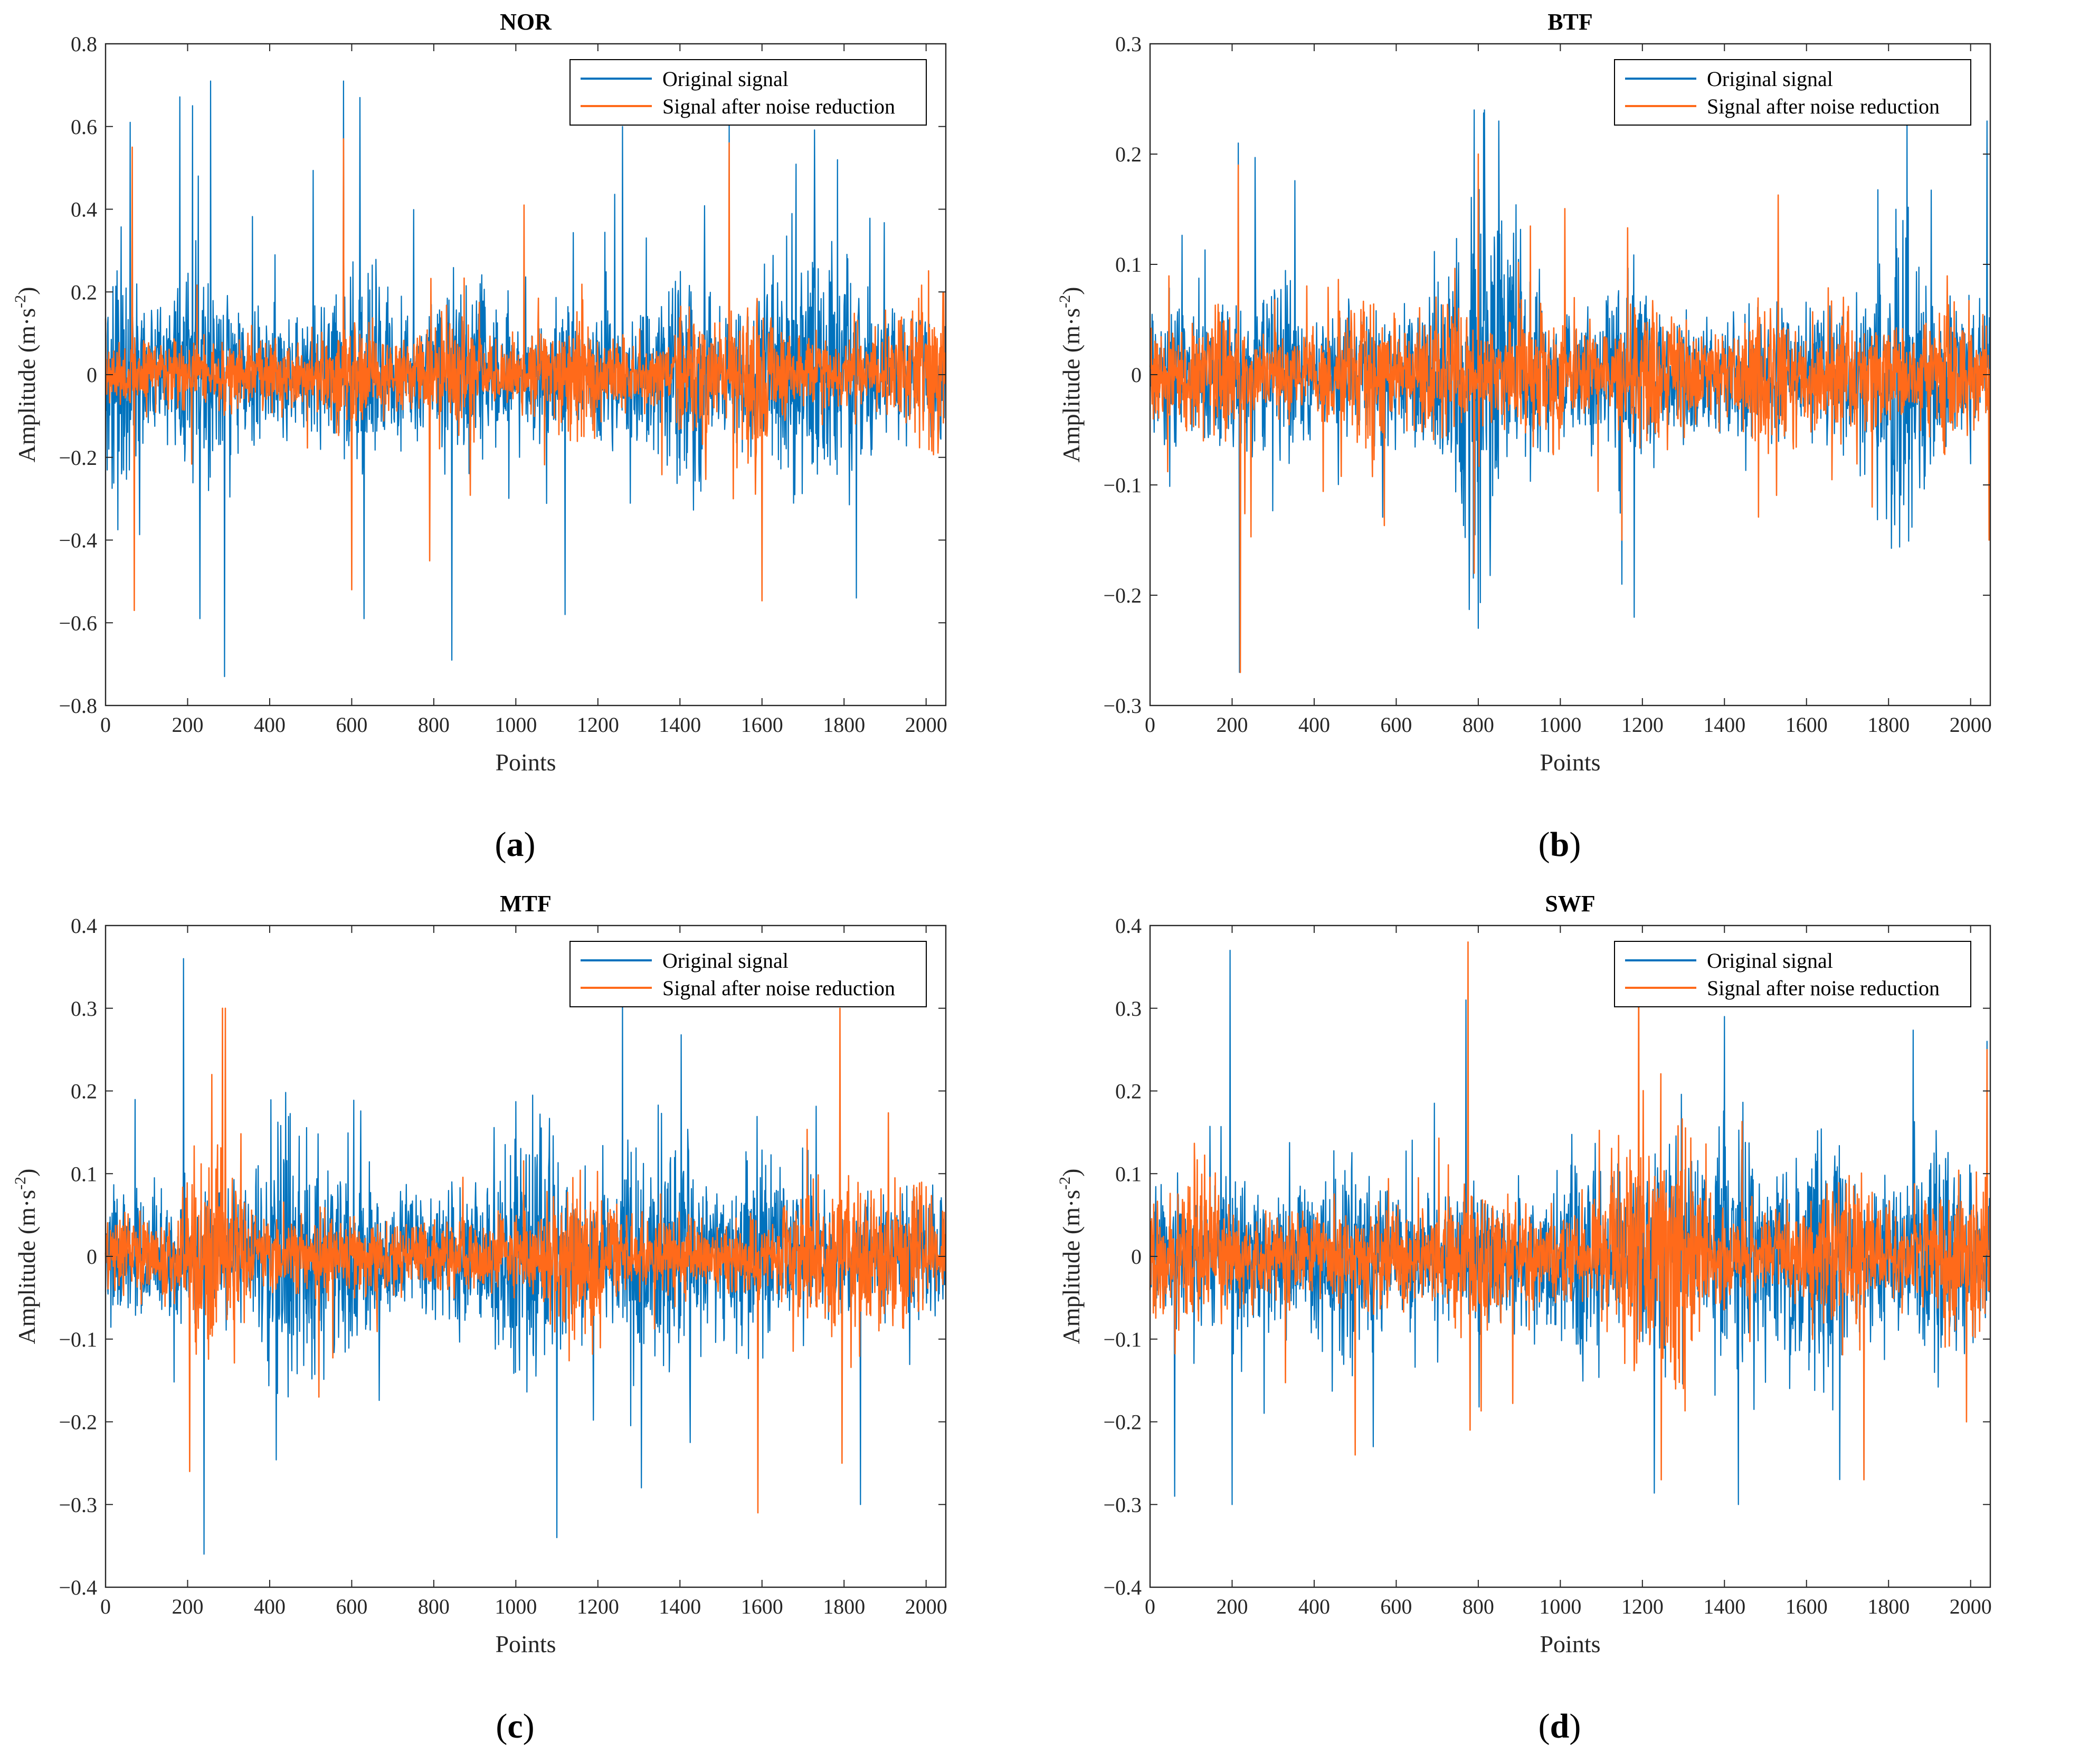  Describe the element at coordinates (515, 1727) in the screenshot. I see `caption-letter: c` at that location.